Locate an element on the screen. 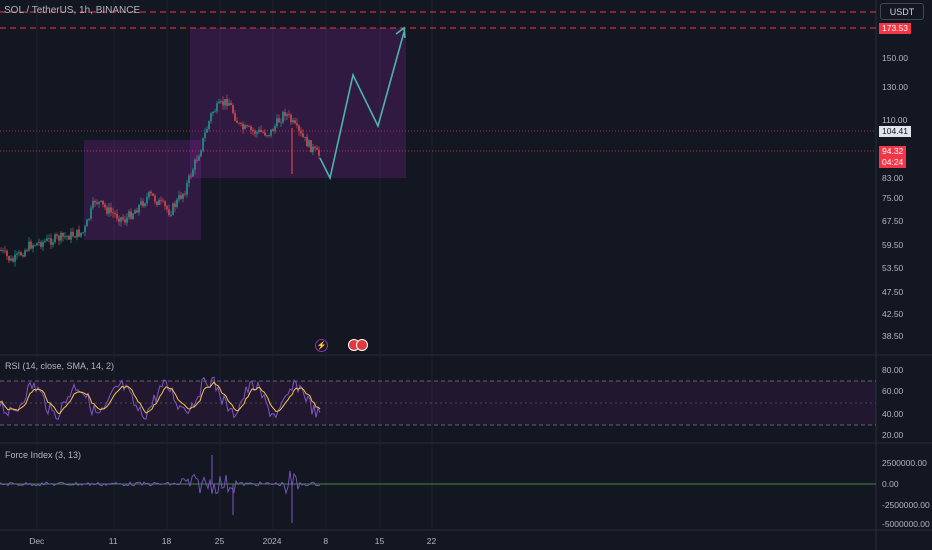 The image size is (932, 550). us-flag-icon is located at coordinates (362, 345).